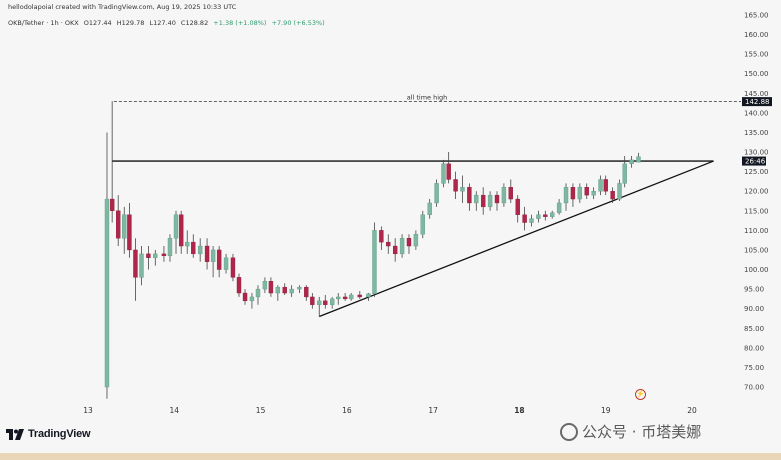 This screenshot has height=460, width=781. I want to click on y-tick-label: 125.00, so click(756, 172).